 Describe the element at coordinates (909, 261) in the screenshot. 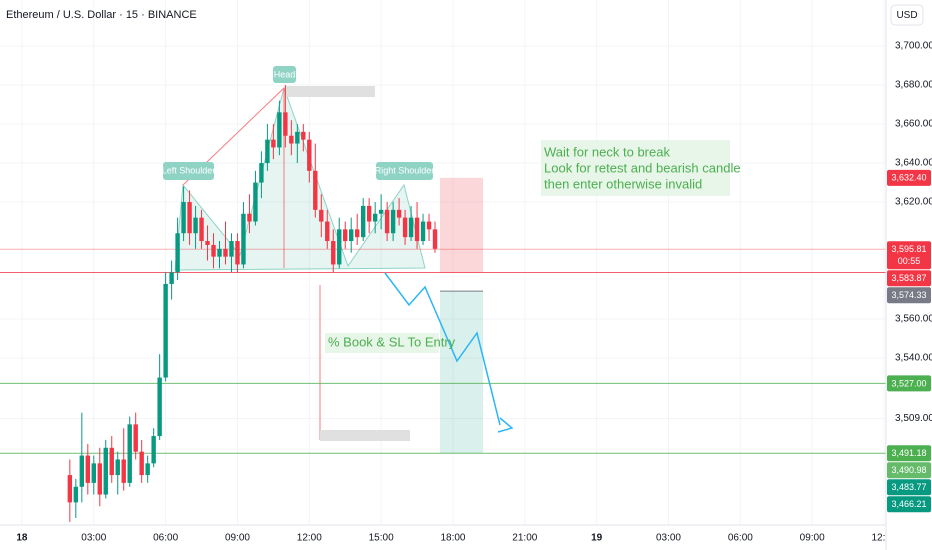

I see `countdown: 00:55` at that location.